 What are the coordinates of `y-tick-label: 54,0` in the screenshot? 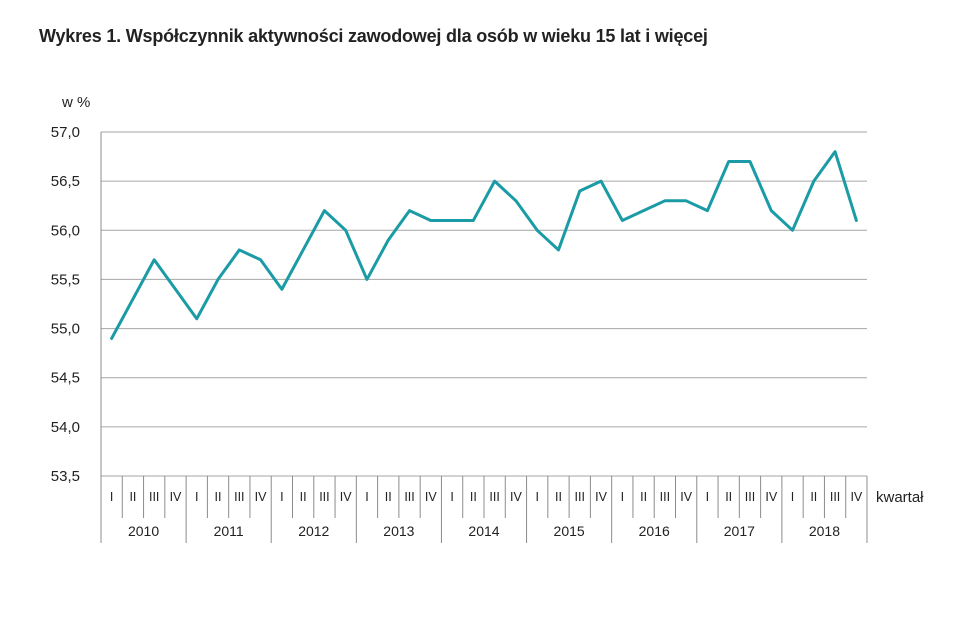 It's located at (65, 427).